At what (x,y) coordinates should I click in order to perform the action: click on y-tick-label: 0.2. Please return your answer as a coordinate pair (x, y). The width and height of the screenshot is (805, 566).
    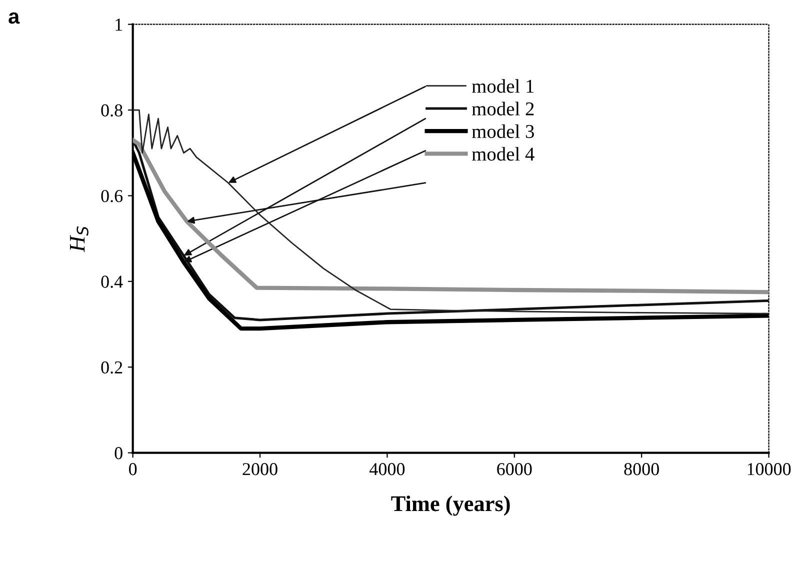
    Looking at the image, I should click on (111, 367).